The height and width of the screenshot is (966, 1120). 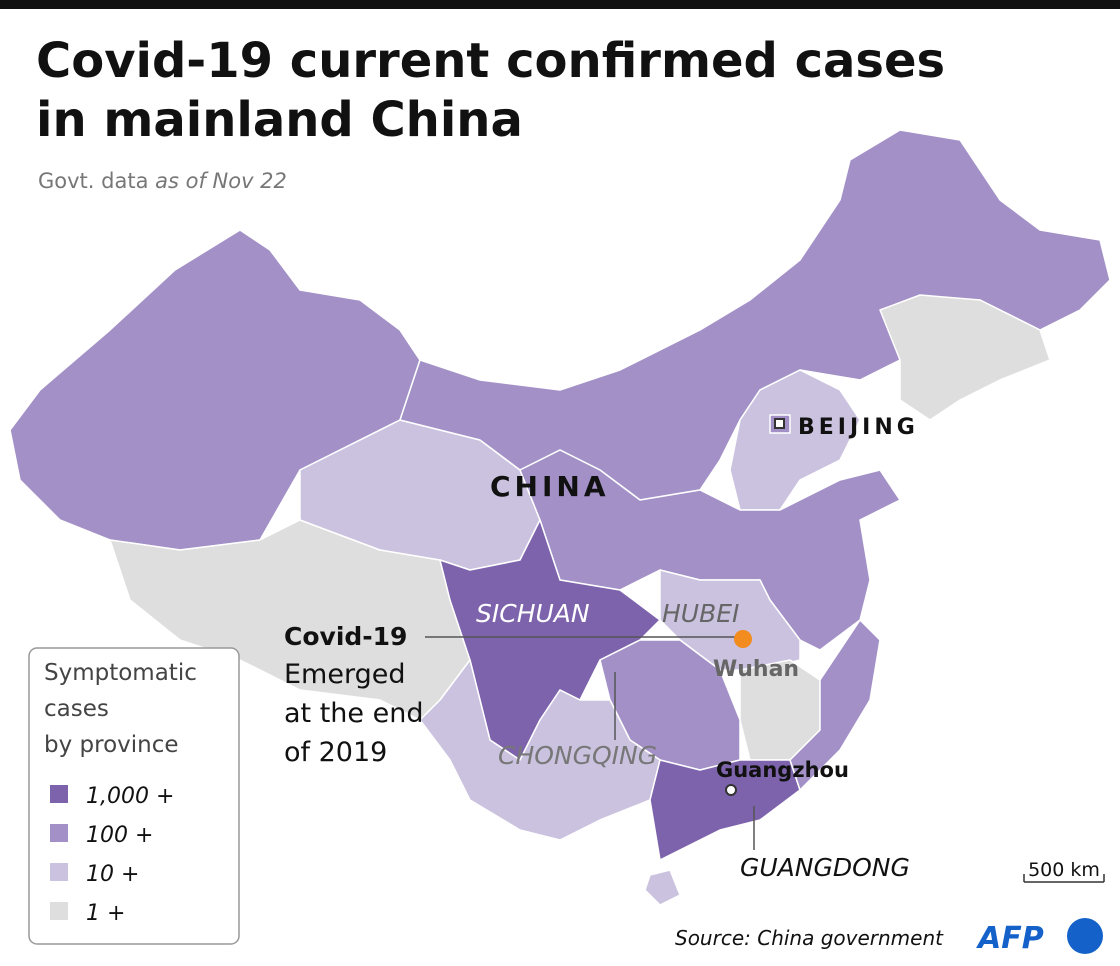 What do you see at coordinates (120, 673) in the screenshot?
I see `legend-title: Symptomatic` at bounding box center [120, 673].